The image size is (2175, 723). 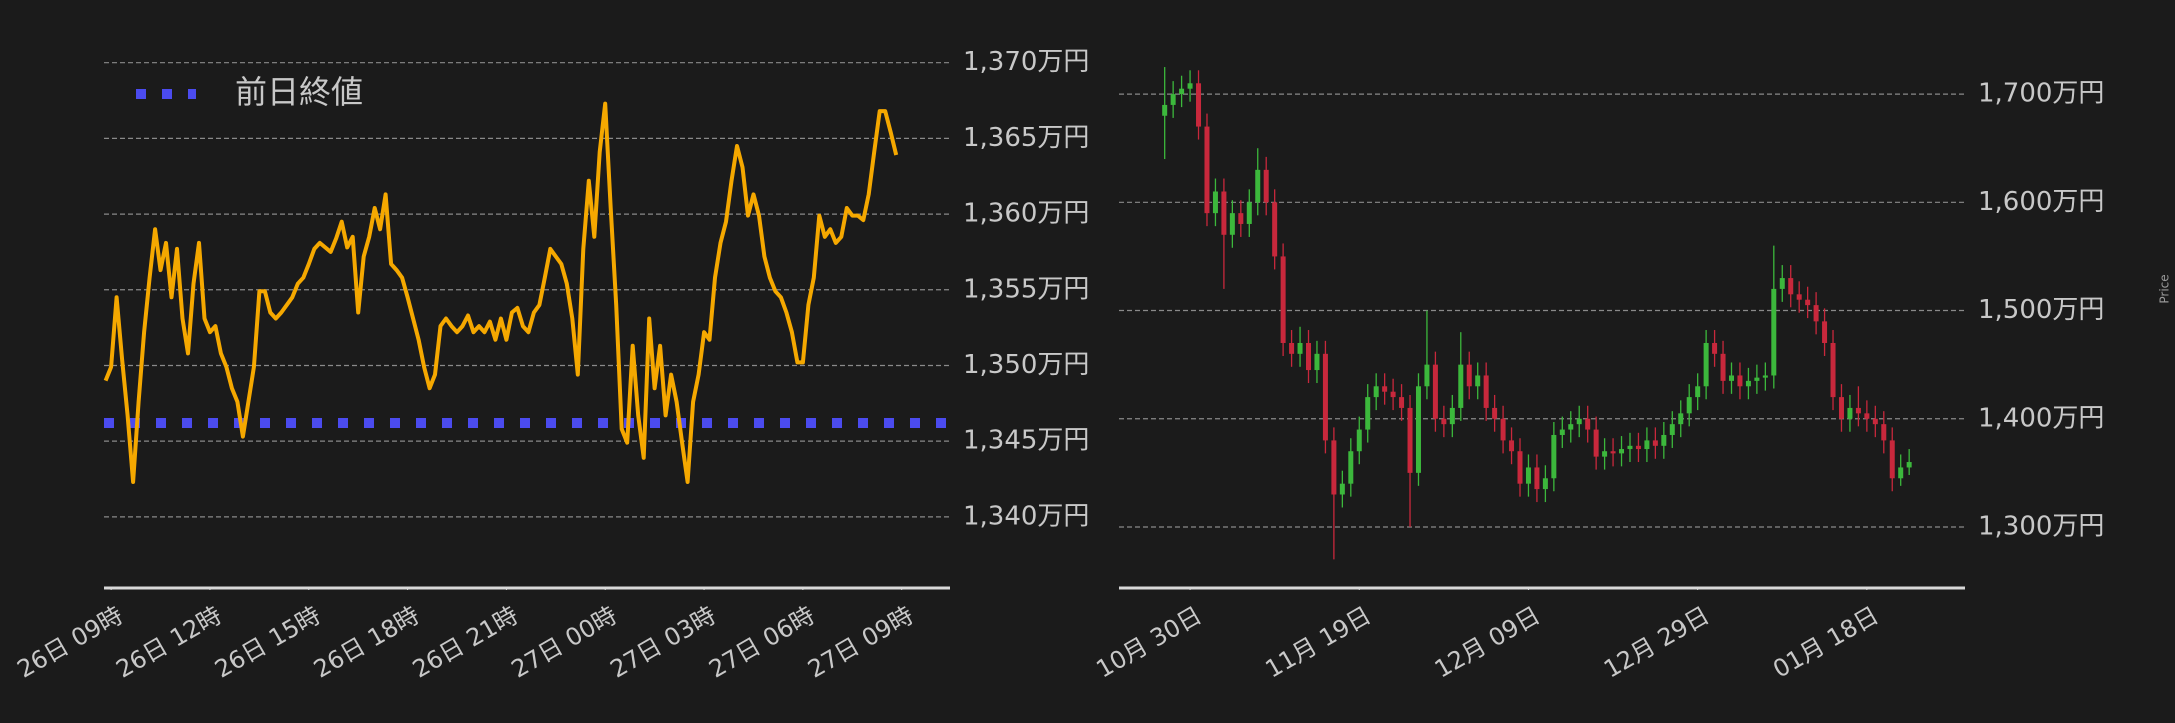 What do you see at coordinates (761, 642) in the screenshot?
I see `x-tick-label: 27日 06時` at bounding box center [761, 642].